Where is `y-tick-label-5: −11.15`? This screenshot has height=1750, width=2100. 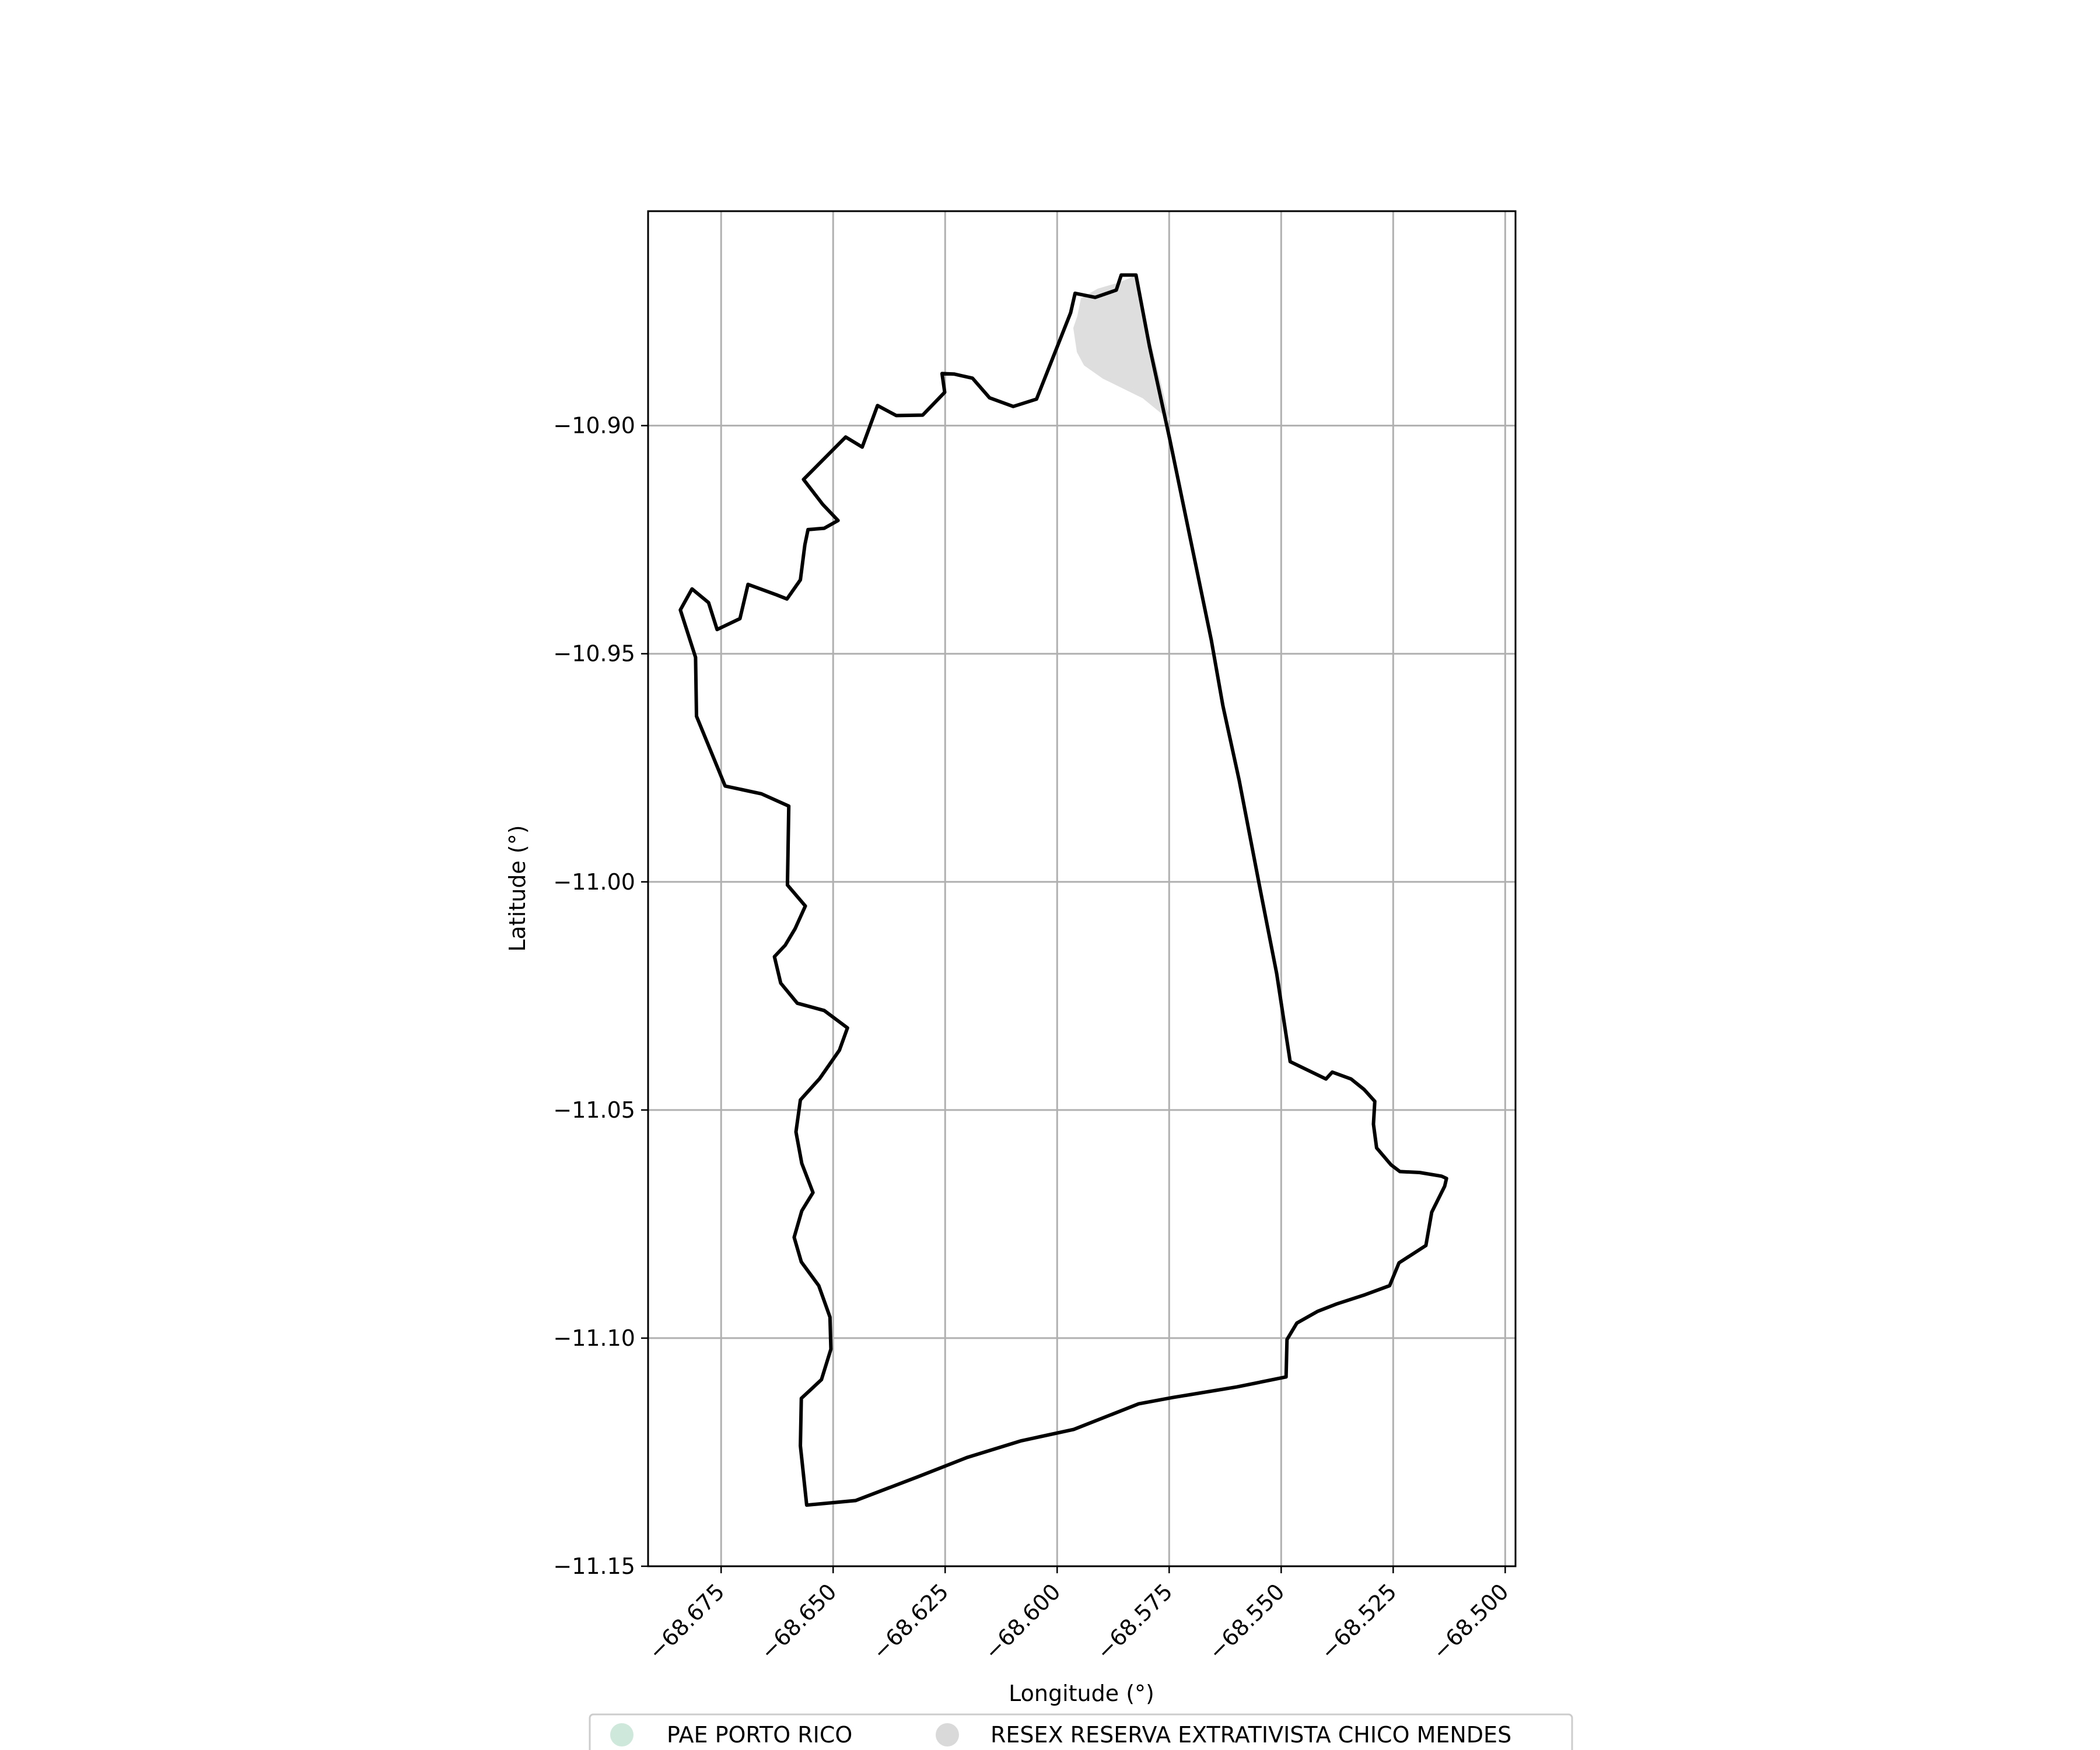
y-tick-label-5: −11.15 is located at coordinates (594, 1566).